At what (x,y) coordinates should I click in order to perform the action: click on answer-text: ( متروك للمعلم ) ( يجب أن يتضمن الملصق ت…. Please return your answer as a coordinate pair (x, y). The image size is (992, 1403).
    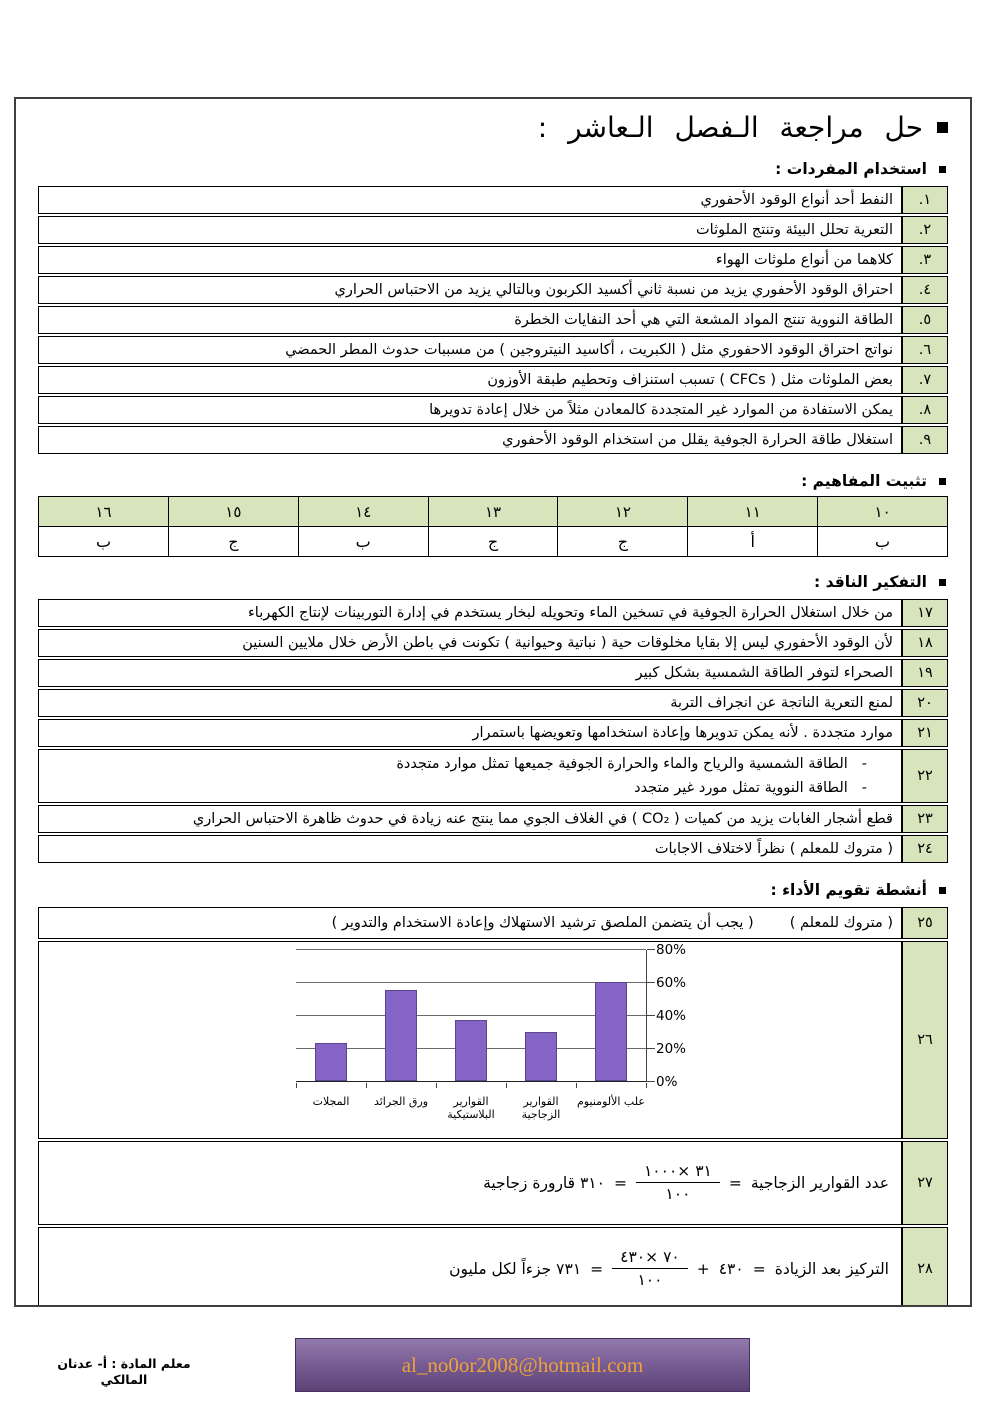
    Looking at the image, I should click on (470, 923).